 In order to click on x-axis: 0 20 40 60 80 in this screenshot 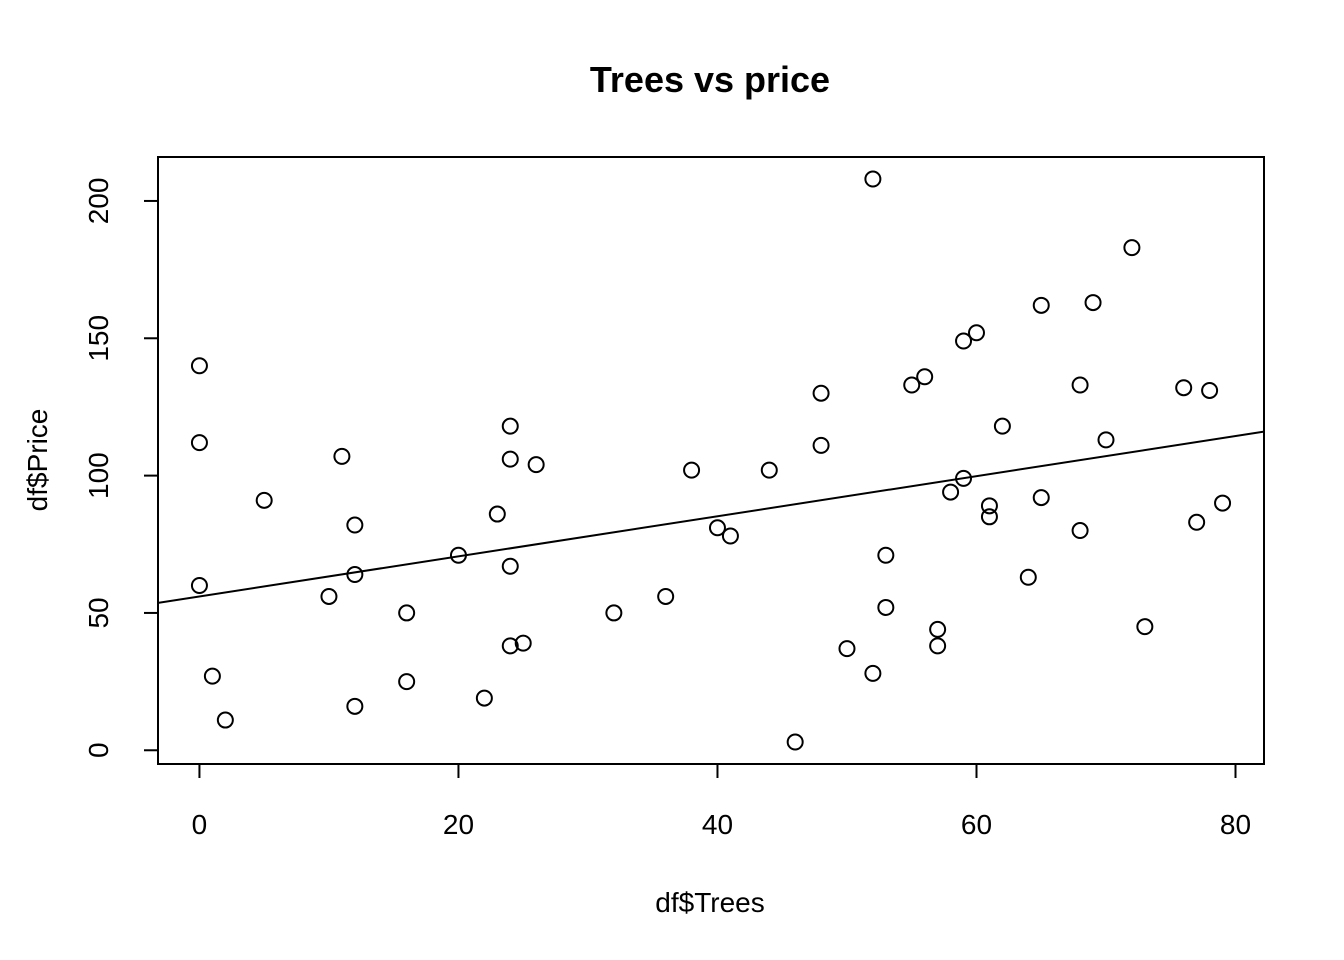, I will do `click(721, 801)`.